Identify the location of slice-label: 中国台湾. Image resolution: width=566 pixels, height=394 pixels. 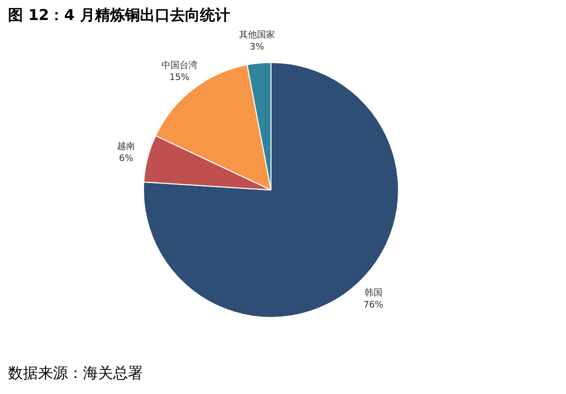
(179, 66).